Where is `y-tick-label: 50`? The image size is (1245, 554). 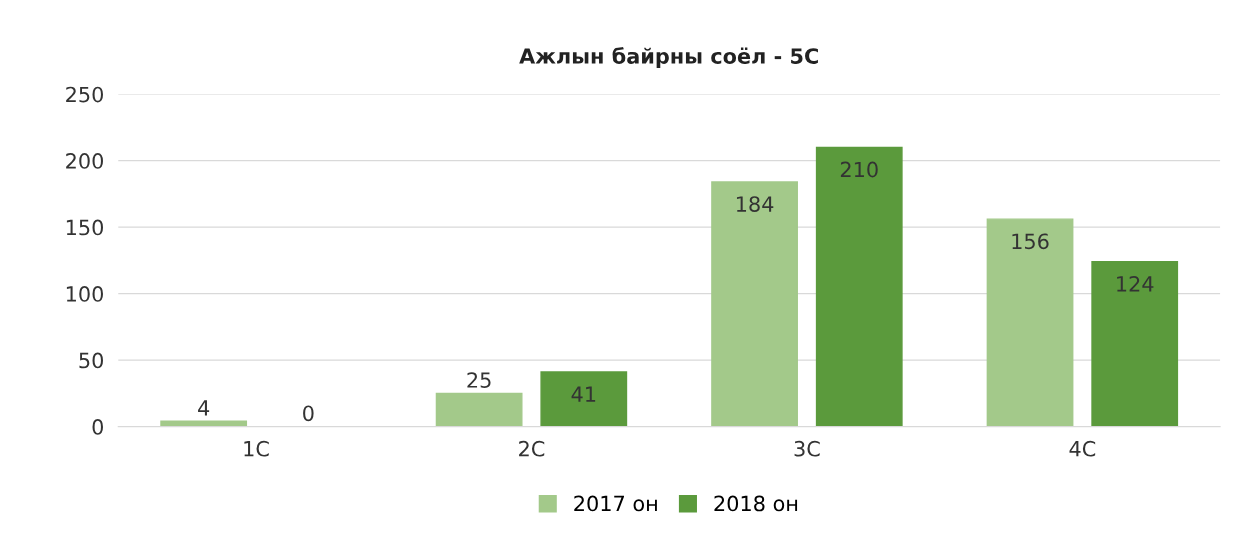
y-tick-label: 50 is located at coordinates (91, 360).